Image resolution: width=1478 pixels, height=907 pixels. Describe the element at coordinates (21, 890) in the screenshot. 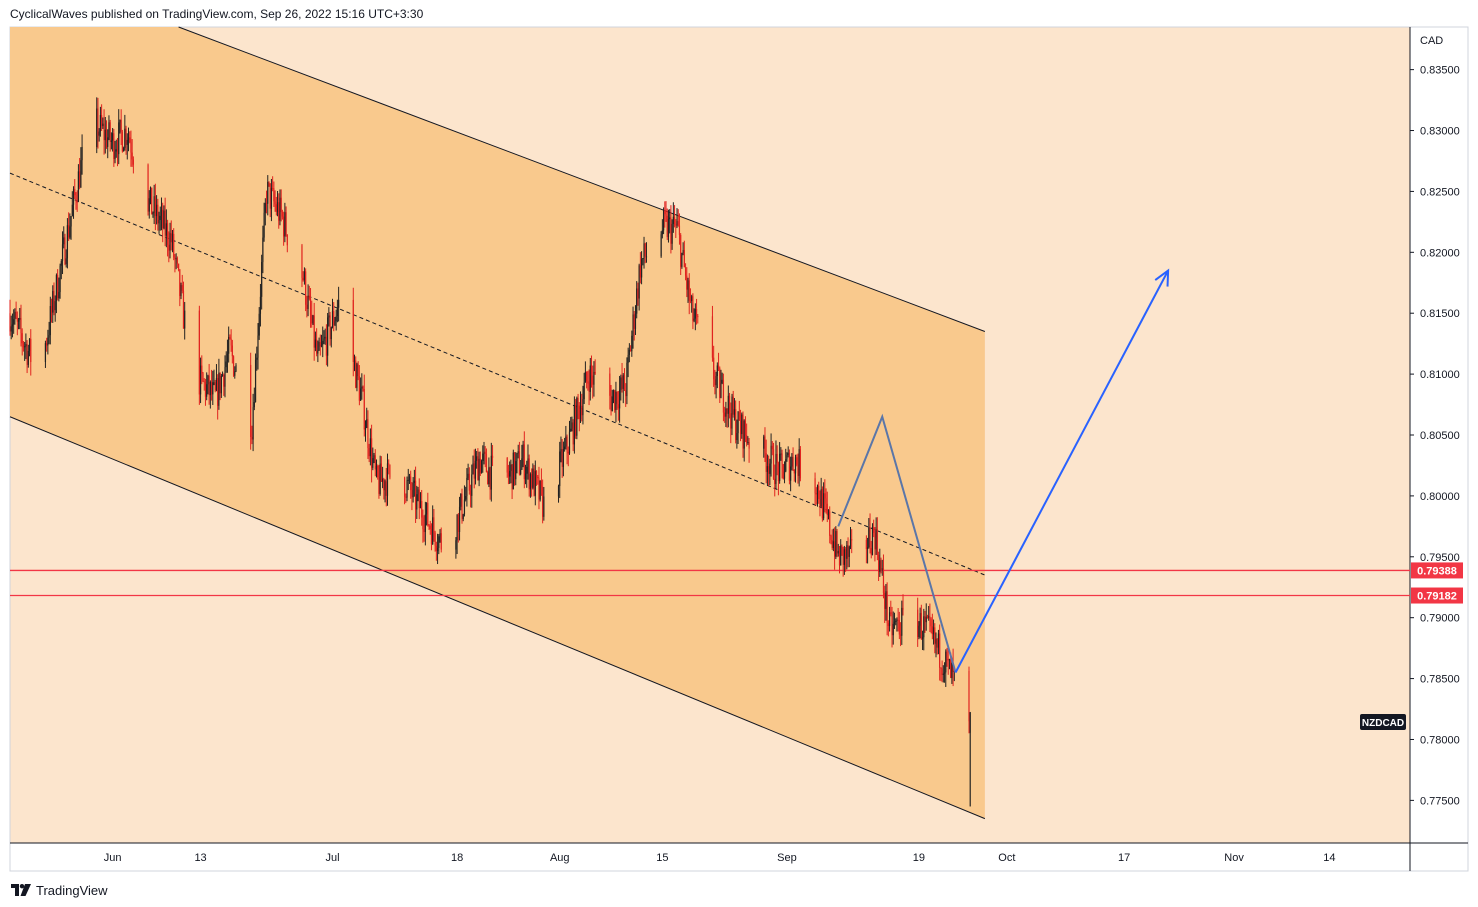

I see `tradingview-logo-icon` at that location.